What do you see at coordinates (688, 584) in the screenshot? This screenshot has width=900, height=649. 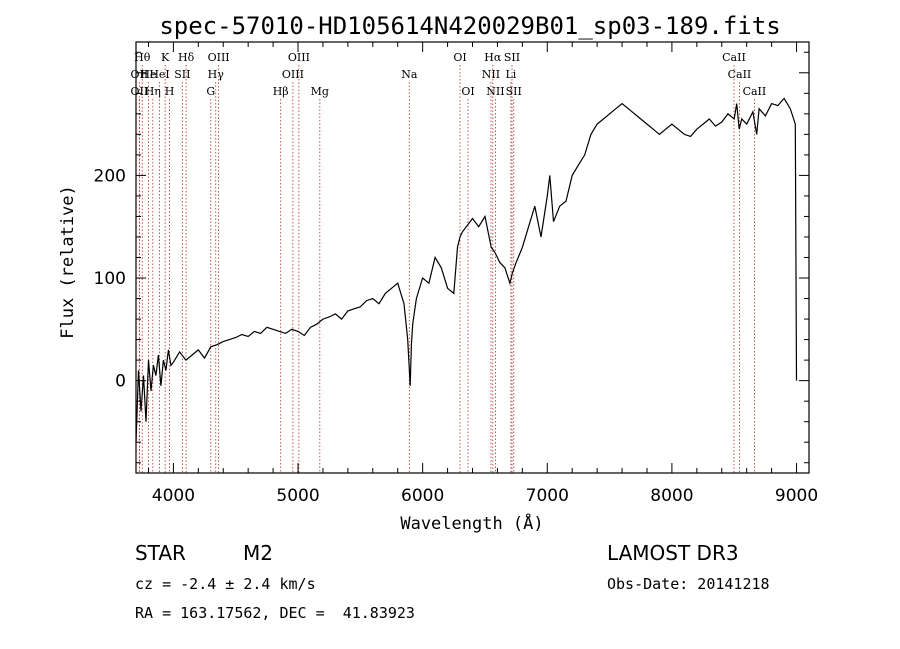 I see `observation-date: Obs-Date: 20141218` at bounding box center [688, 584].